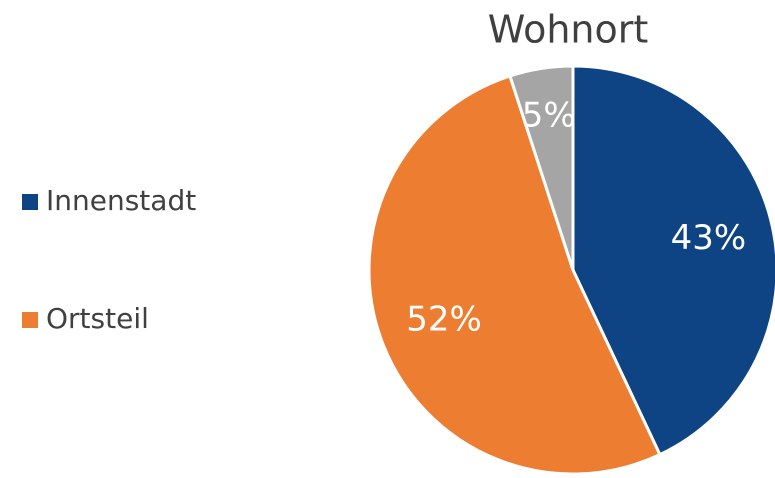 The width and height of the screenshot is (775, 478). What do you see at coordinates (121, 200) in the screenshot?
I see `legend-label: Innenstadt` at bounding box center [121, 200].